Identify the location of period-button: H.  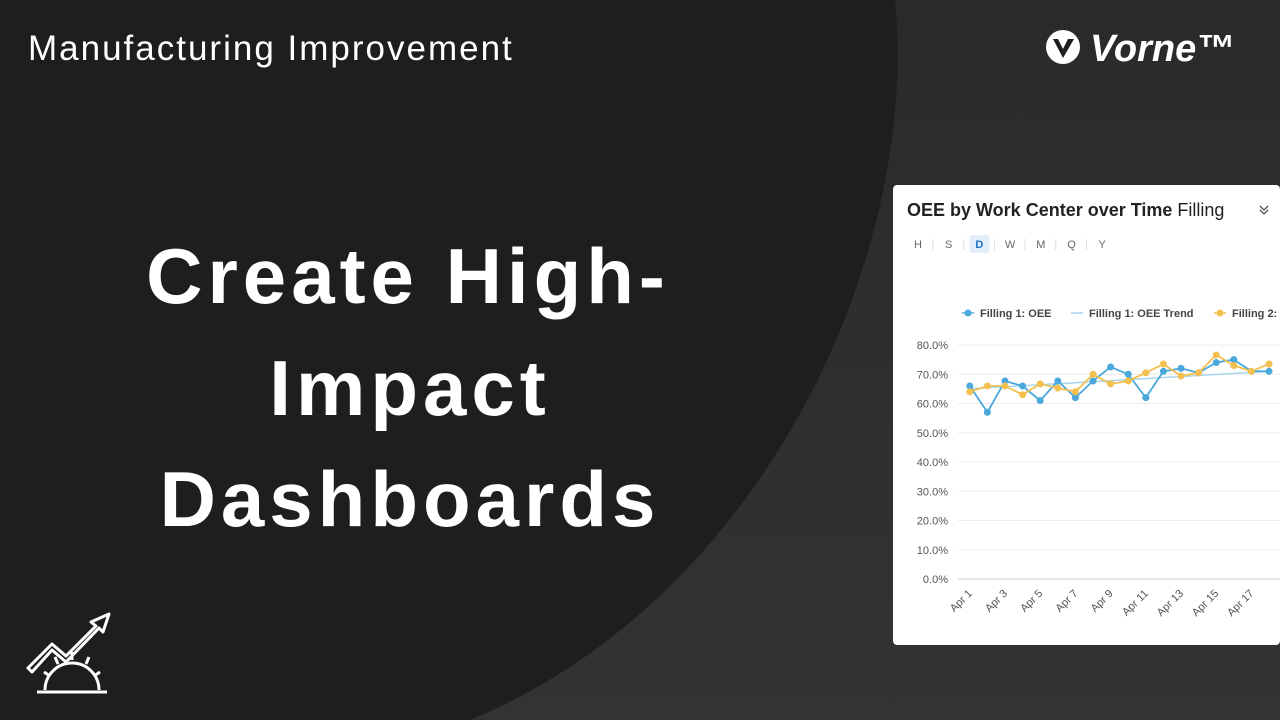
(918, 245).